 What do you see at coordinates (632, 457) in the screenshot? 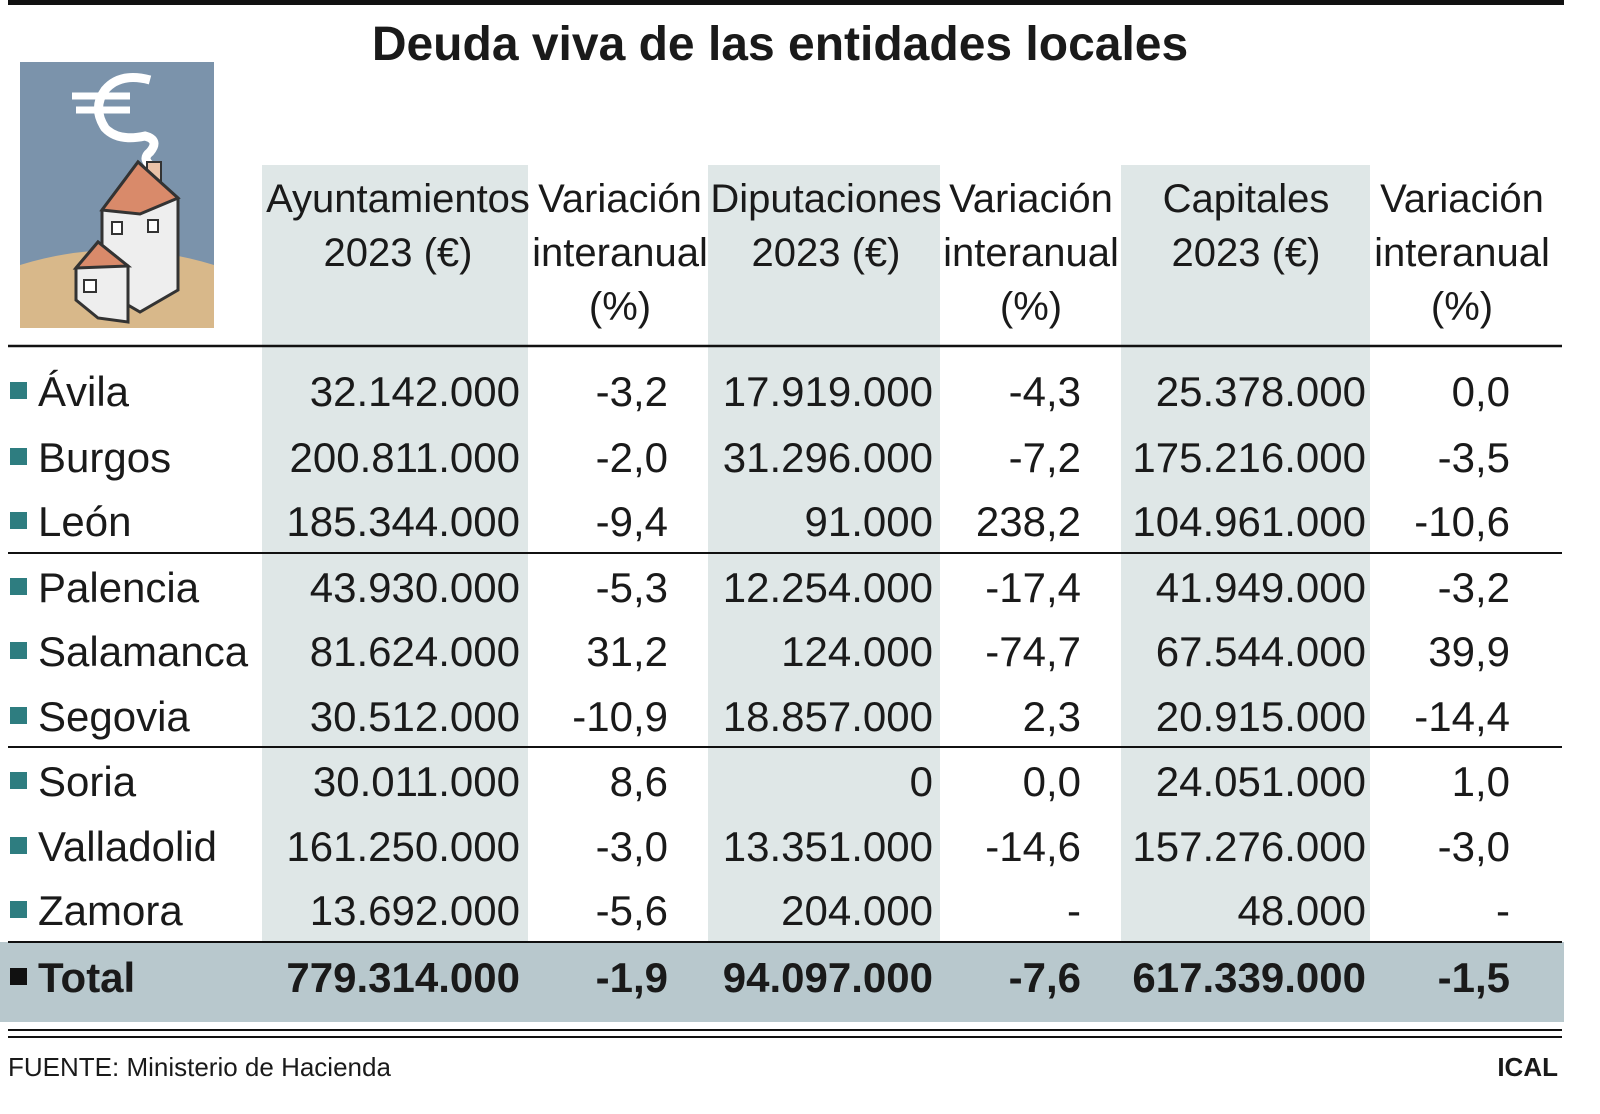
I see `cell: -2,0` at bounding box center [632, 457].